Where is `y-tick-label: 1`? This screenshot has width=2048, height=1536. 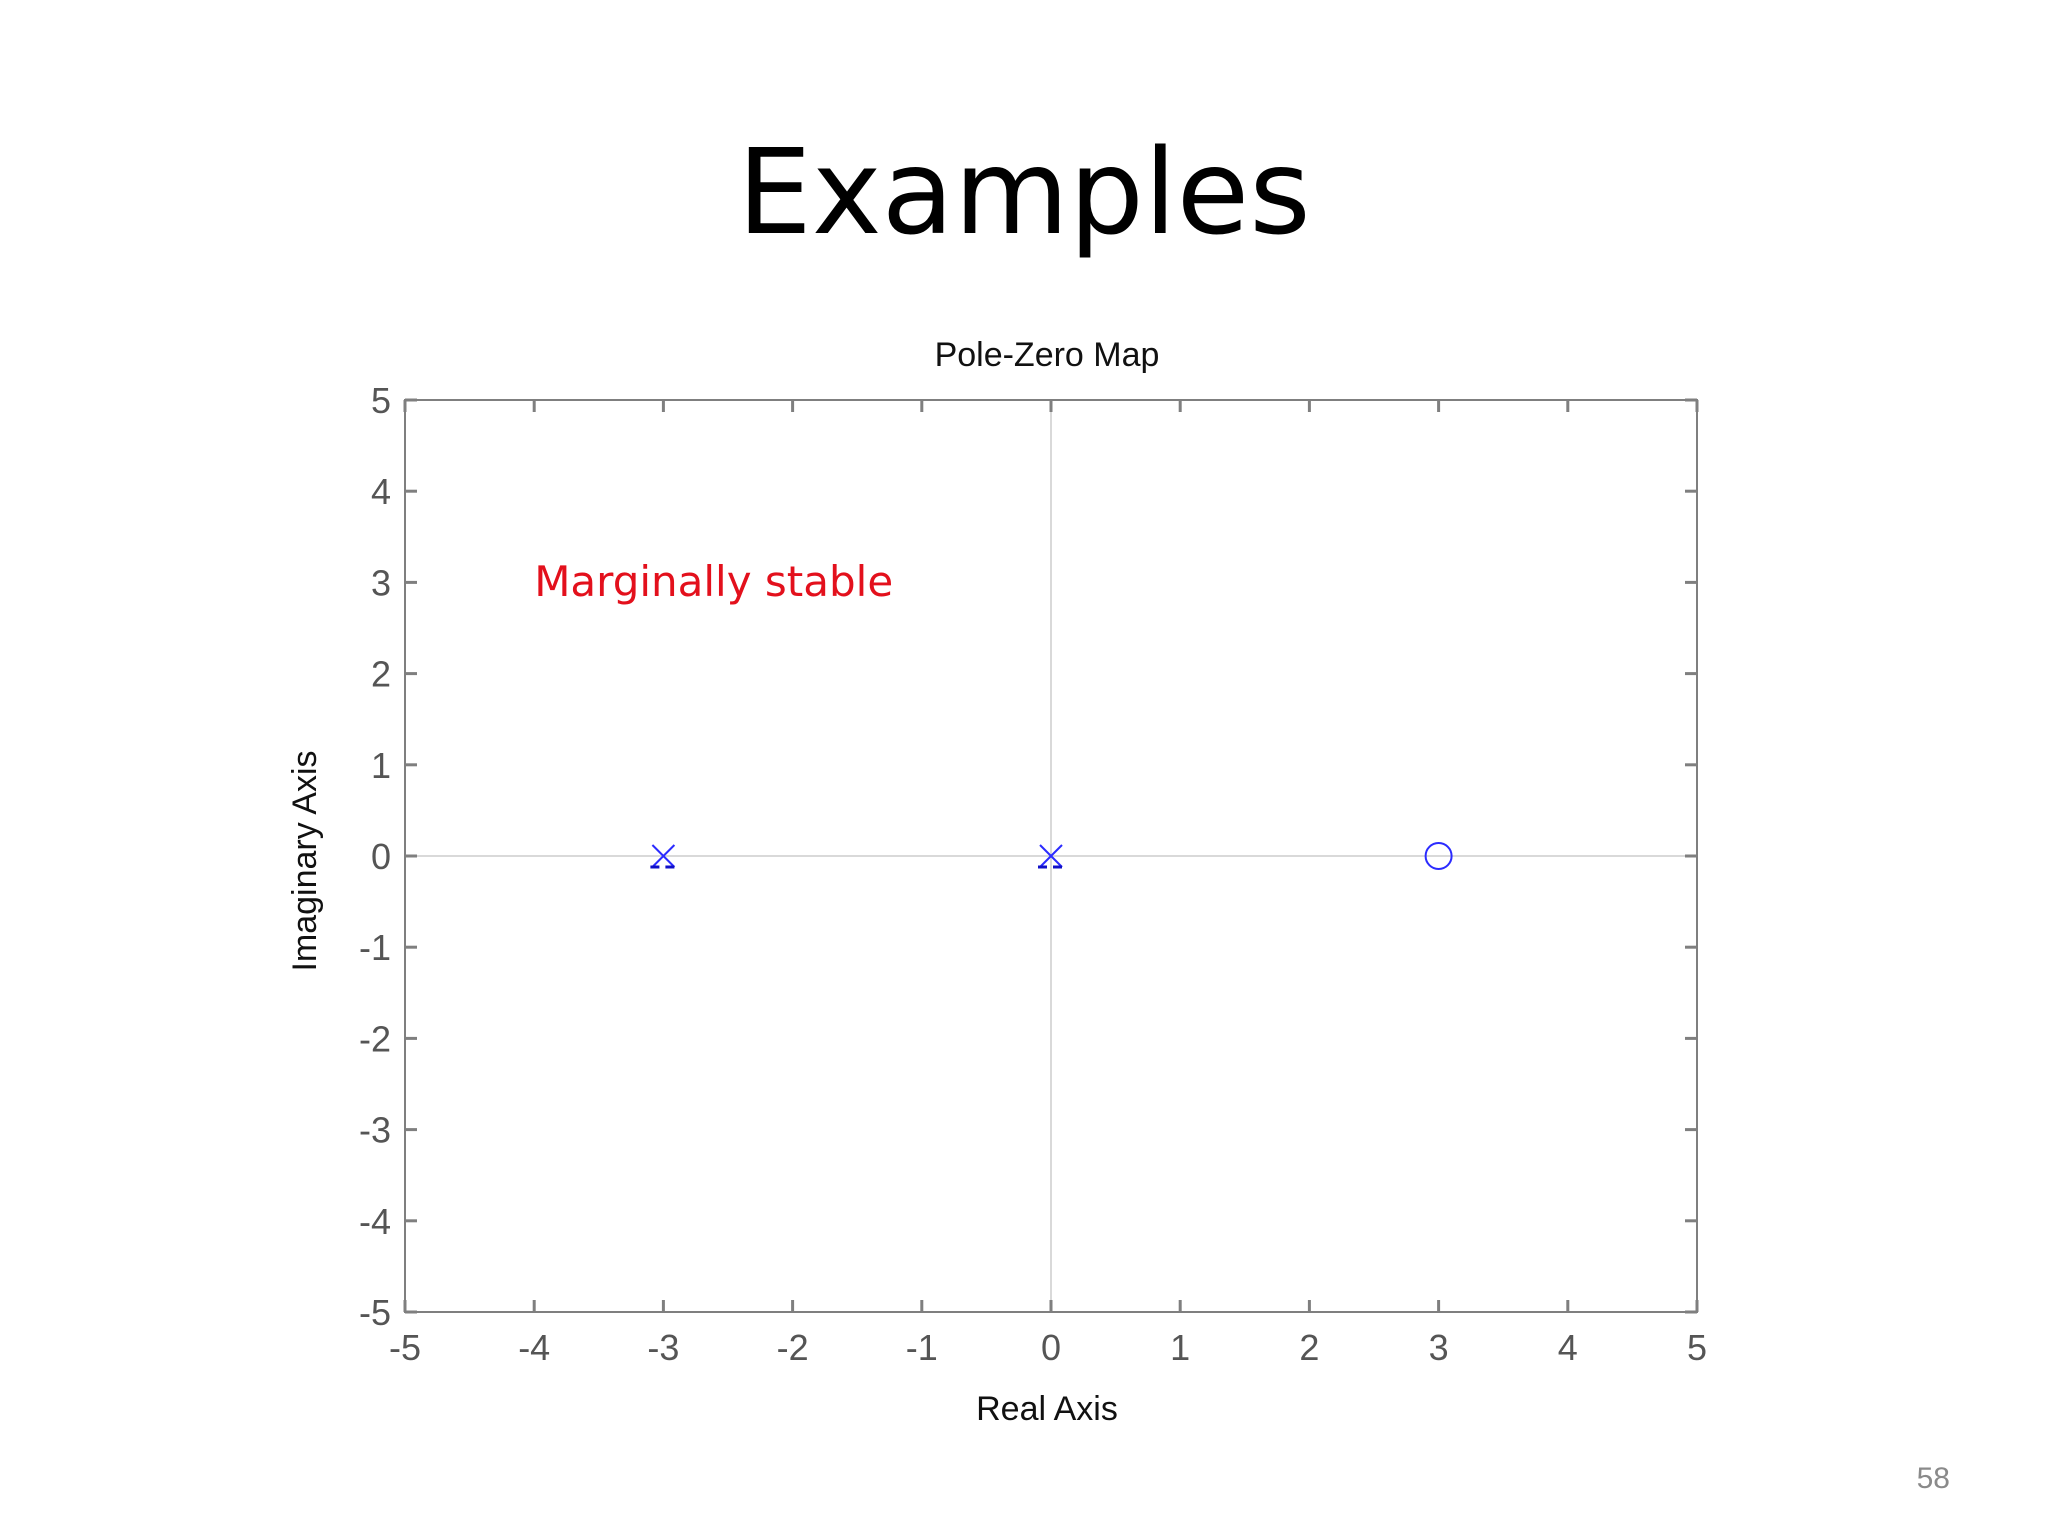
y-tick-label: 1 is located at coordinates (381, 765).